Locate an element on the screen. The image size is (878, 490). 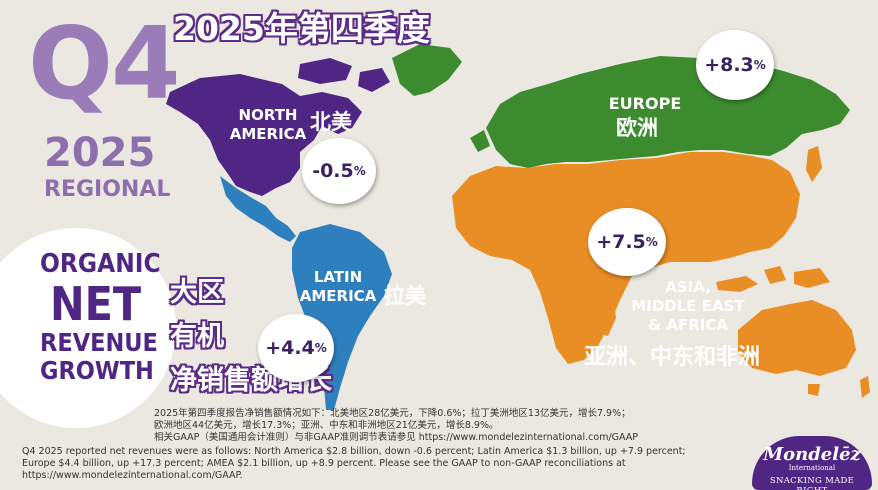
north-america-shape is located at coordinates (264, 135).